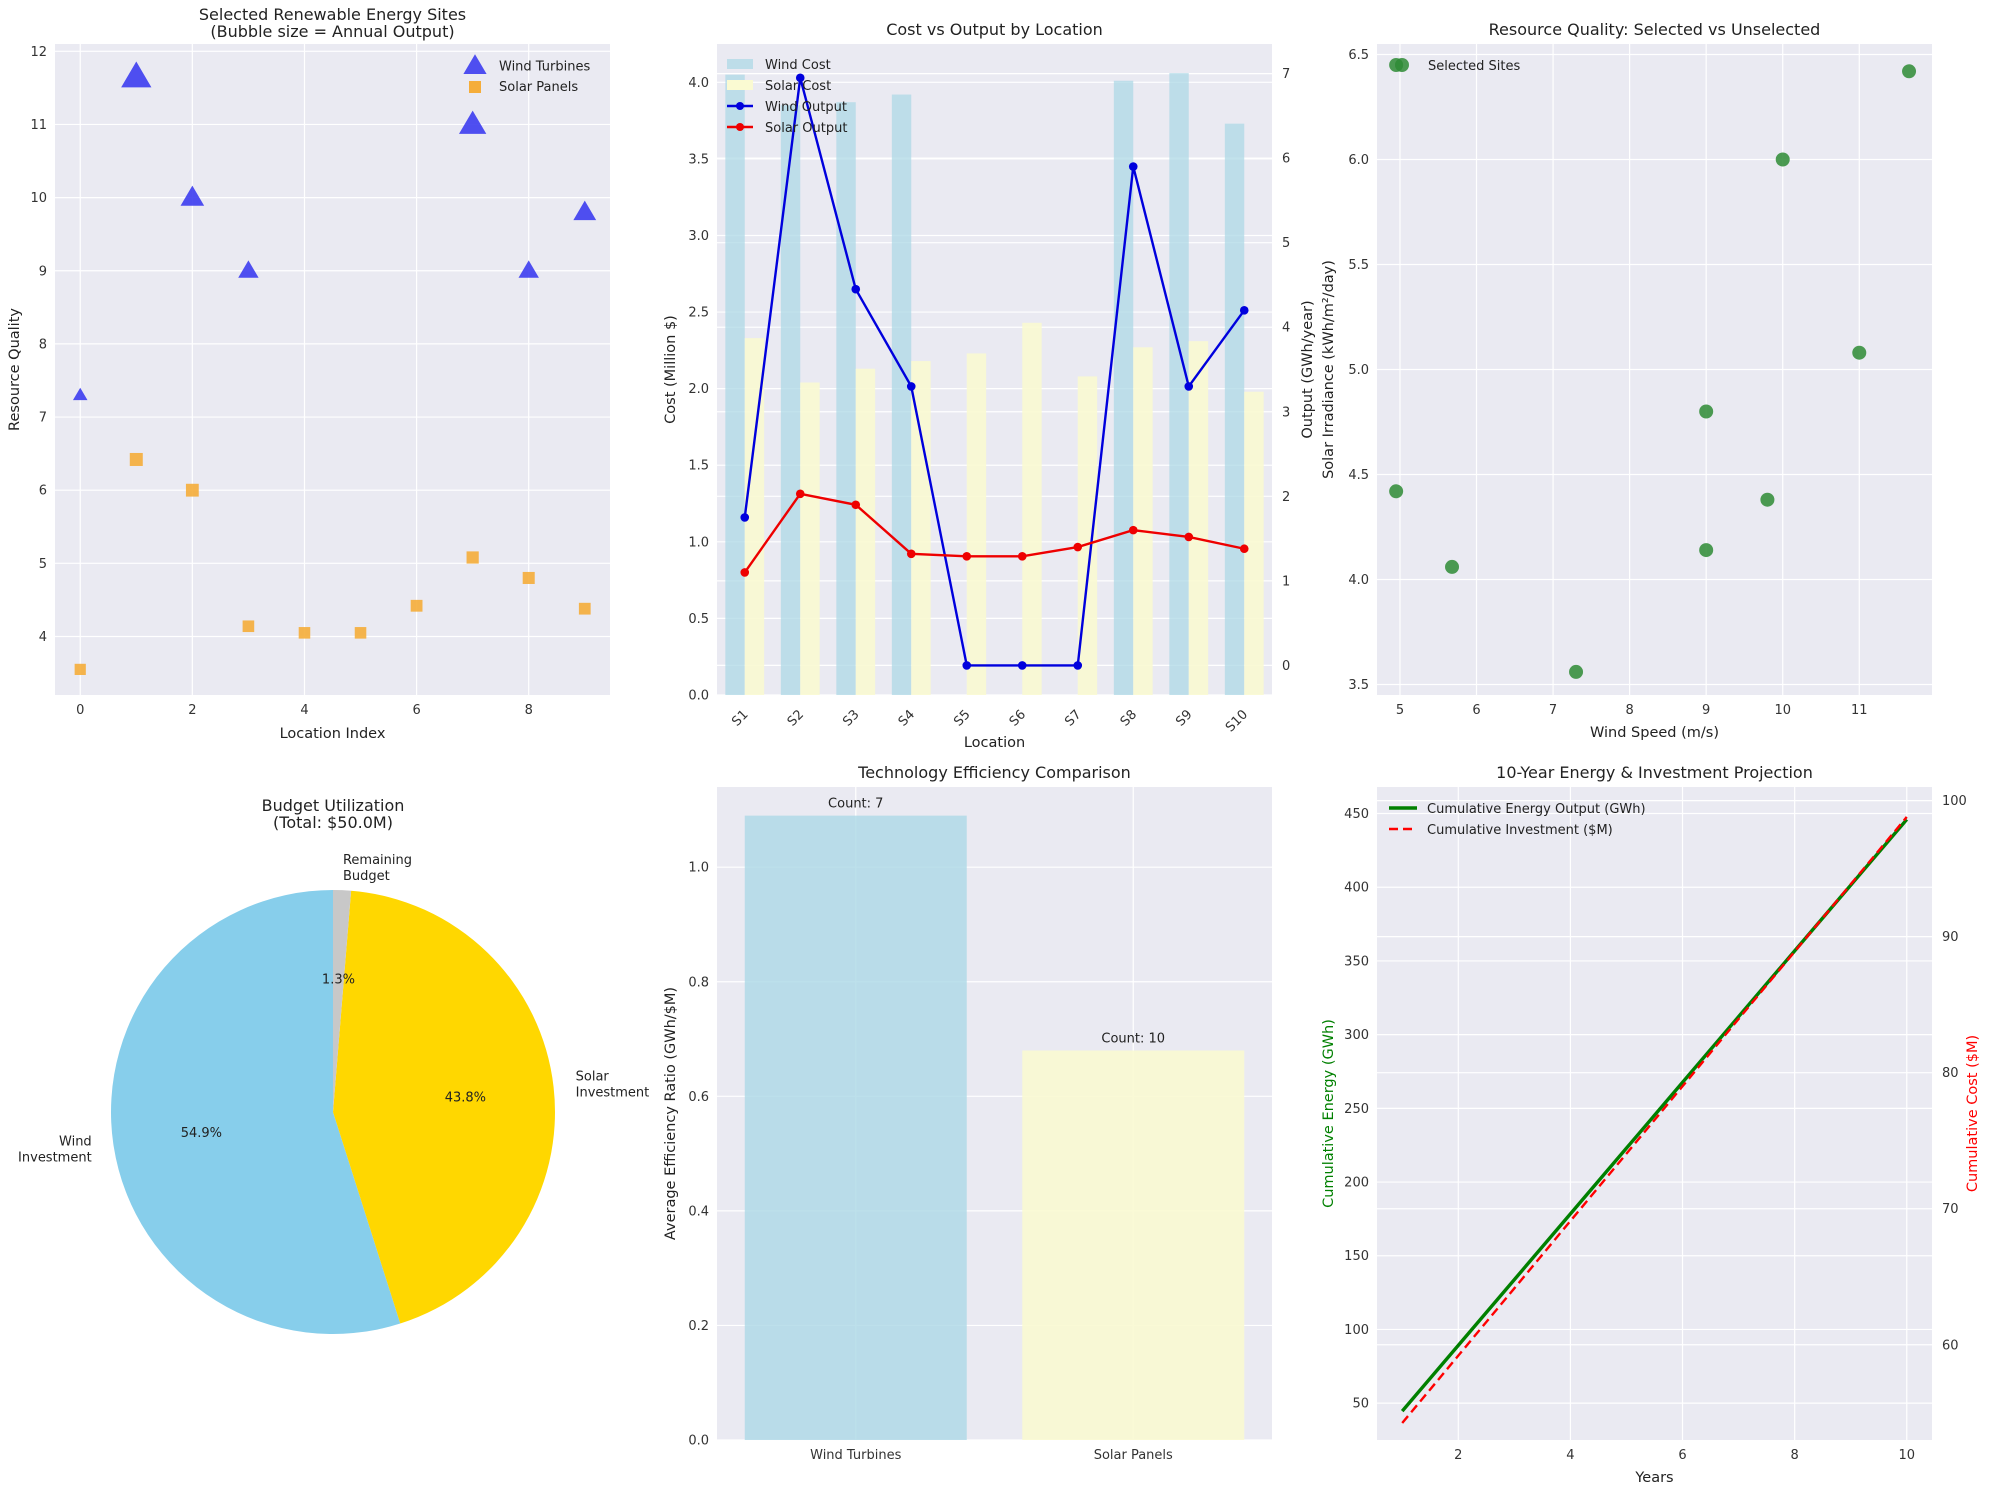  Describe the element at coordinates (851, 718) in the screenshot. I see `c2-xtick-label: S3` at that location.